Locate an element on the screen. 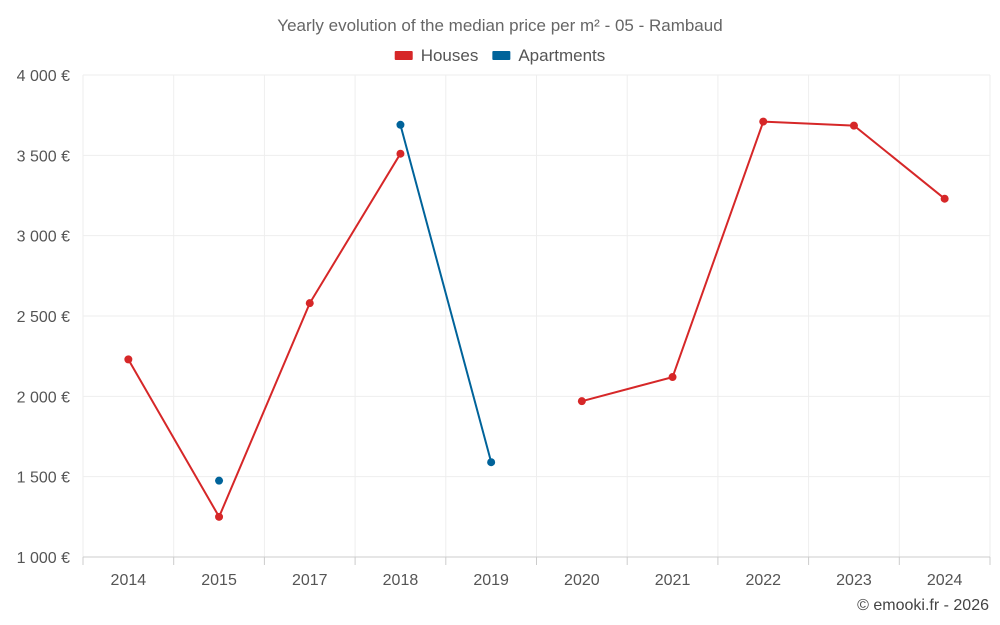 Image resolution: width=1000 pixels, height=625 pixels. x-axis: 2014 2015 2017 2018 2019 2020 2021 2022 2023 2024 is located at coordinates (536, 572).